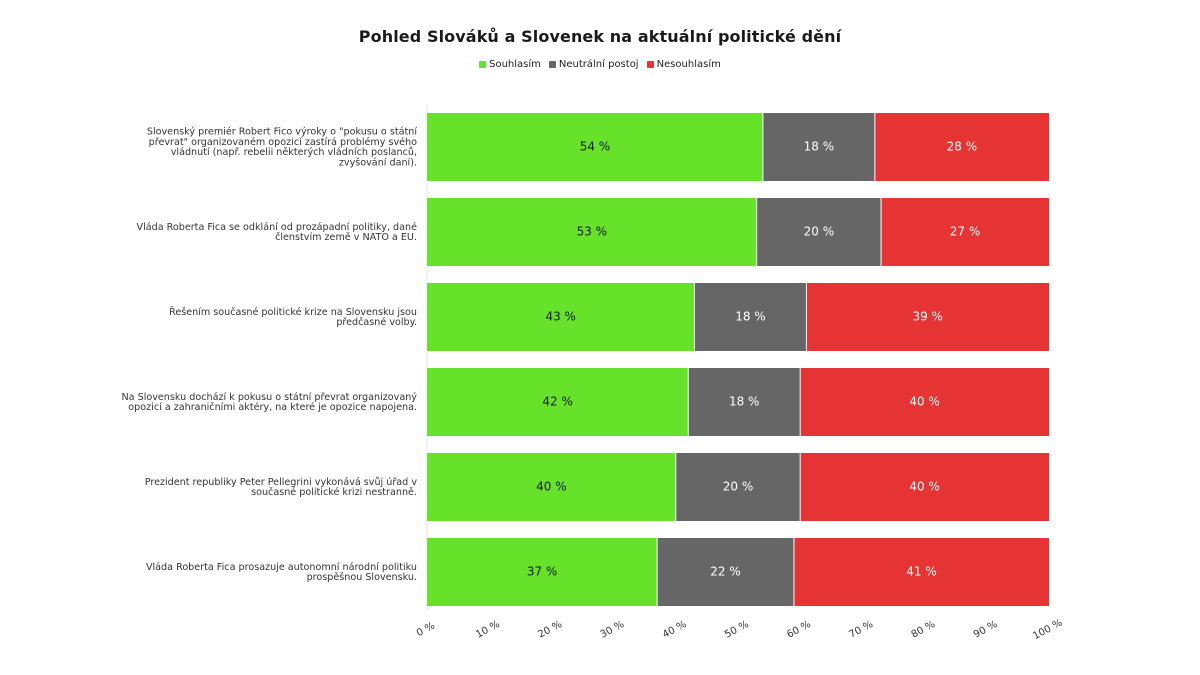 Image resolution: width=1200 pixels, height=675 pixels. I want to click on legend-label-agree: Souhlasím, so click(515, 64).